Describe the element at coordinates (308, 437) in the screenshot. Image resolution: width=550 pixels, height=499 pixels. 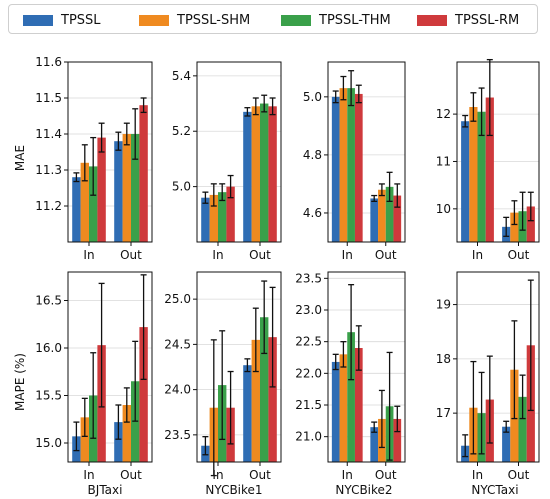
I see `y-tick-label: 21.0` at that location.